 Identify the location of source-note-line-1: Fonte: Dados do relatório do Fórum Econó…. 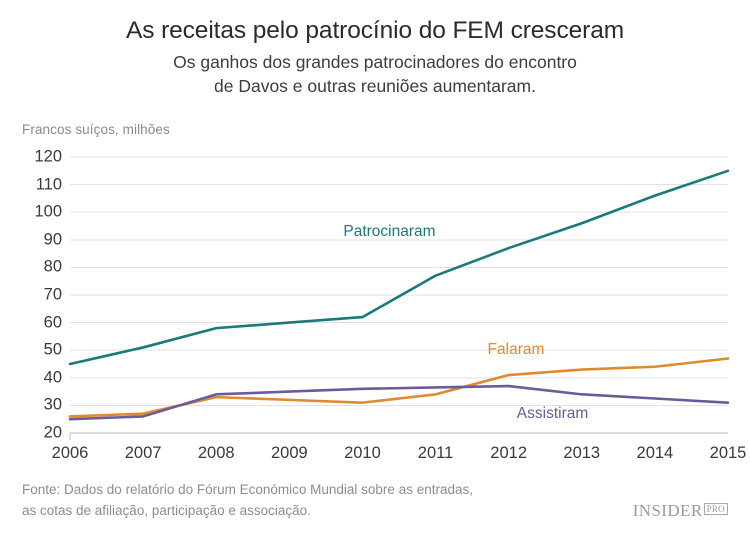
(247, 489).